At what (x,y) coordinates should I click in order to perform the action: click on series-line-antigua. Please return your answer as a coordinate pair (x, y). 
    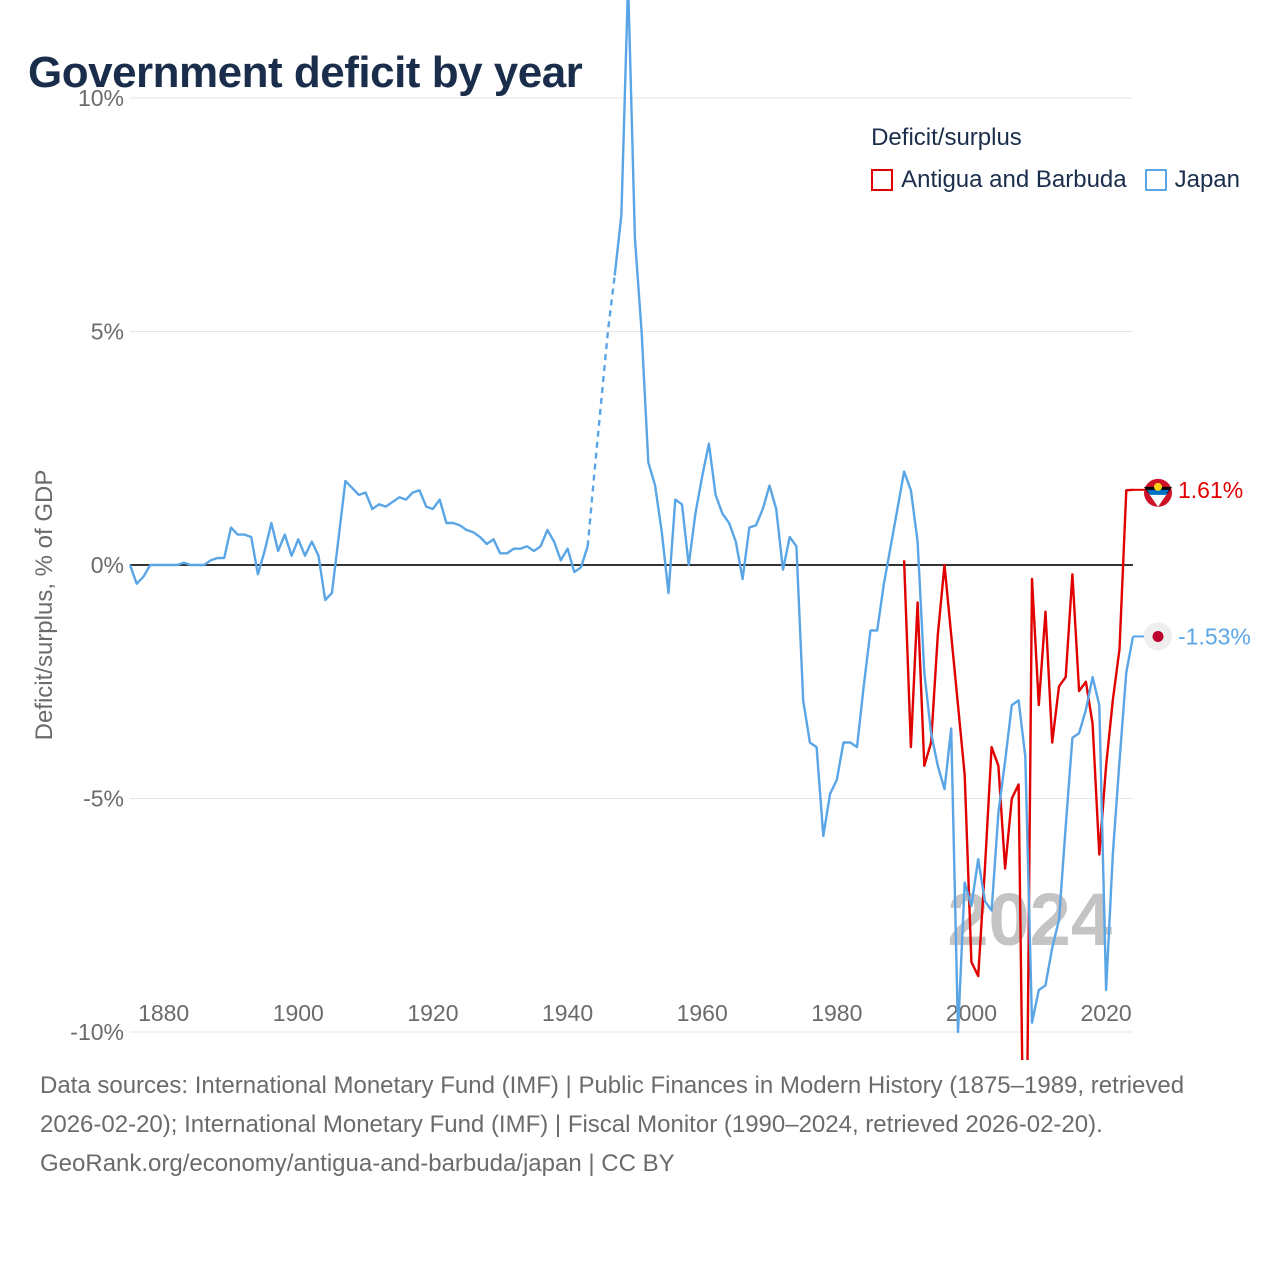
    Looking at the image, I should click on (1018, 774).